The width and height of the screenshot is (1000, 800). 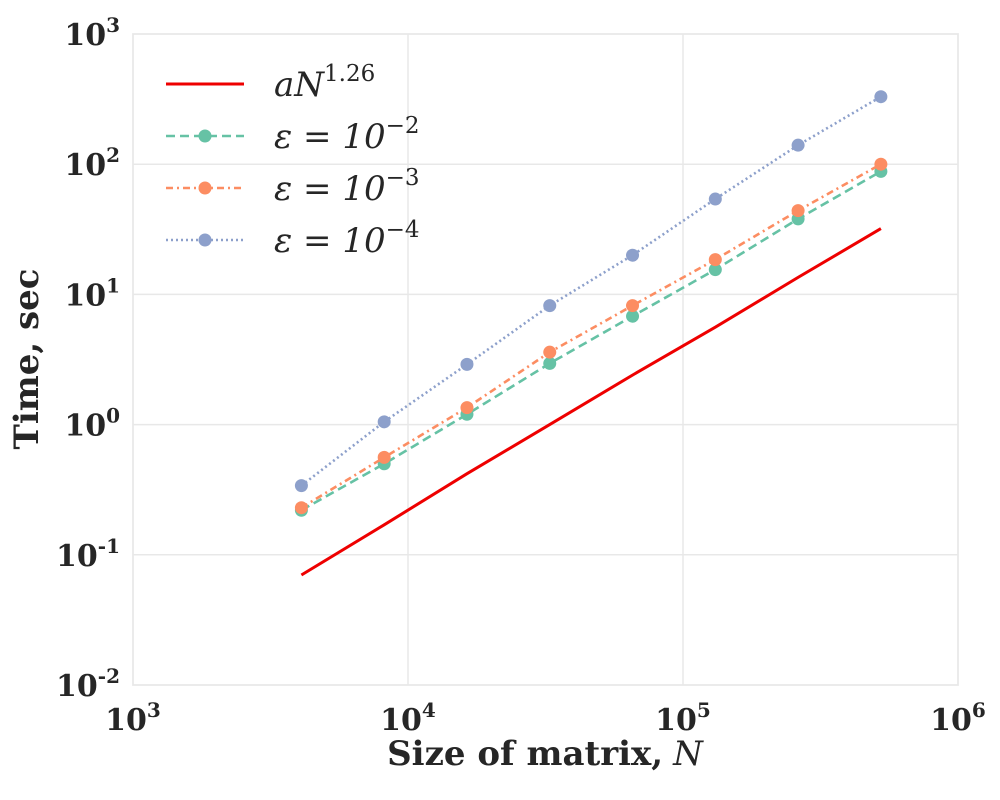 What do you see at coordinates (92, 293) in the screenshot?
I see `y-tick-label: 101` at bounding box center [92, 293].